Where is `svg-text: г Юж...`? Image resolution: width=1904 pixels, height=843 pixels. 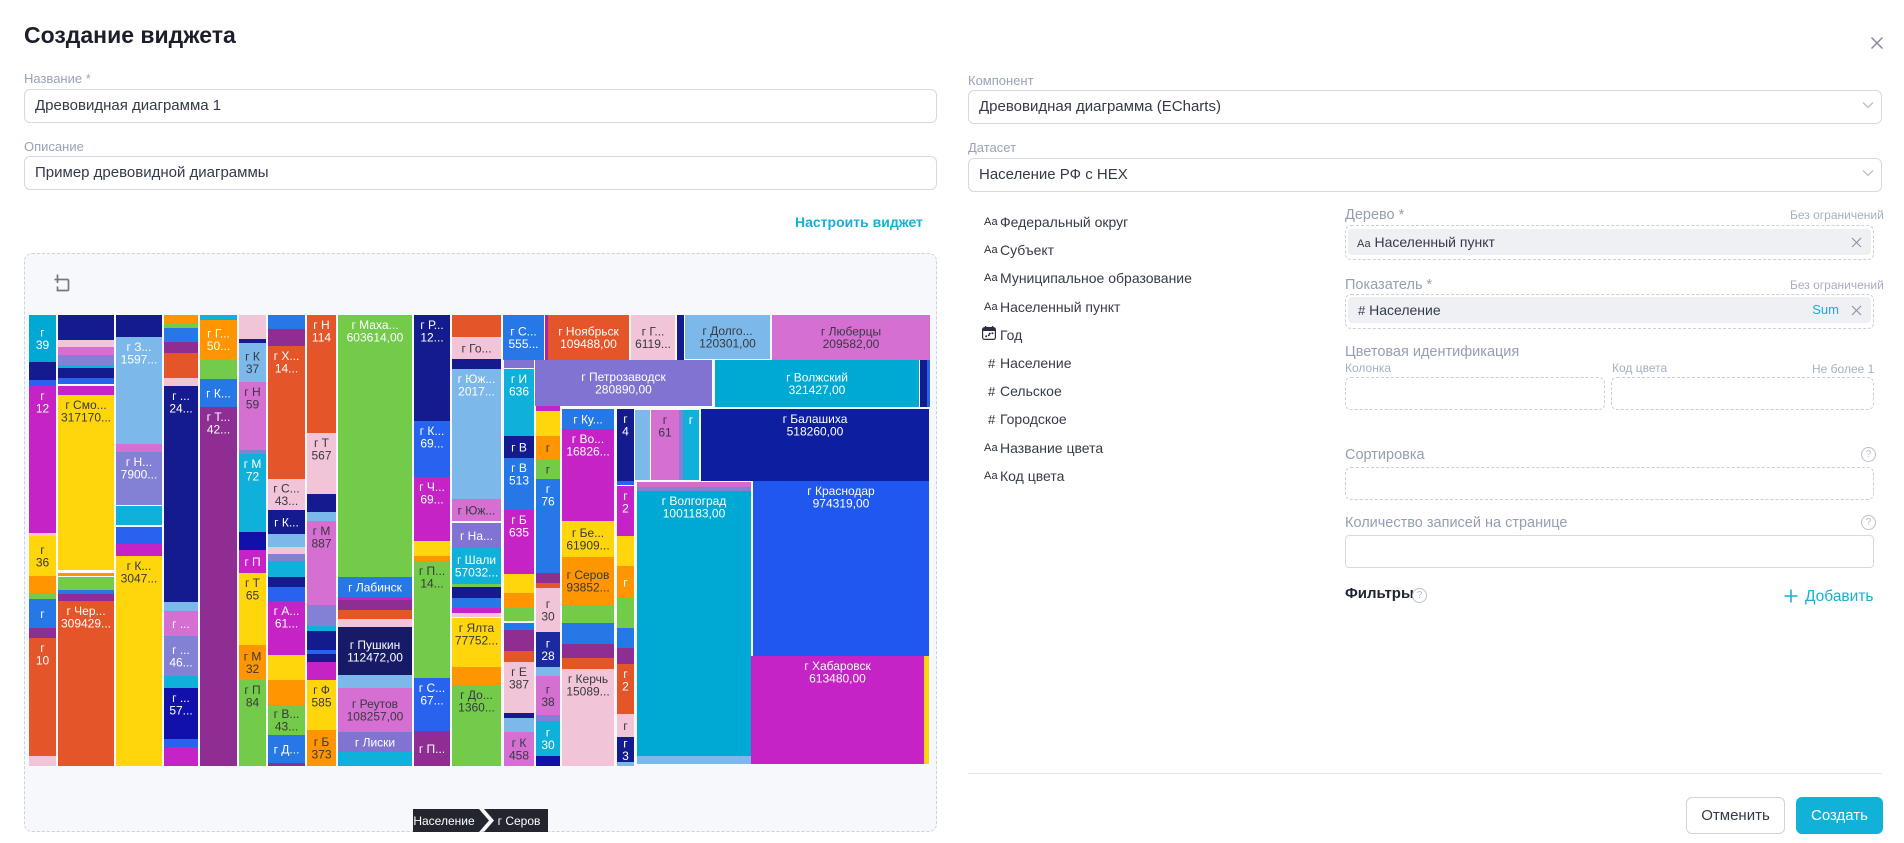 svg-text: г Юж... is located at coordinates (477, 510).